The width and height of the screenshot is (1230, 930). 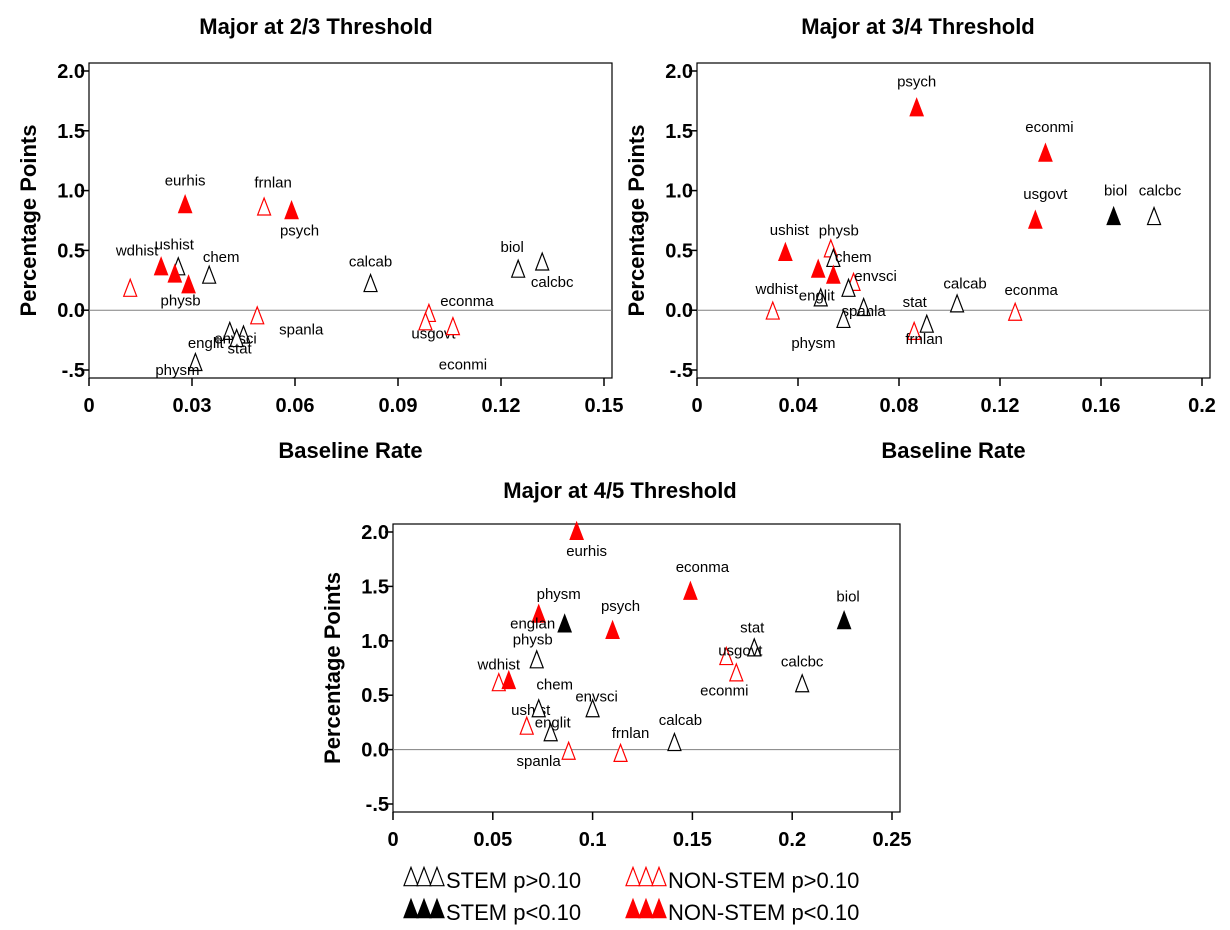 I want to click on data-point-psych, so click(x=917, y=107).